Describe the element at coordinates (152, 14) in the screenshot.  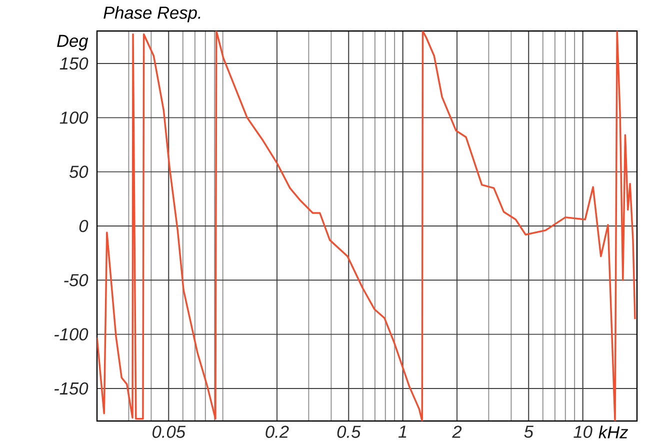
I see `chart-title: Phase Resp.` at that location.